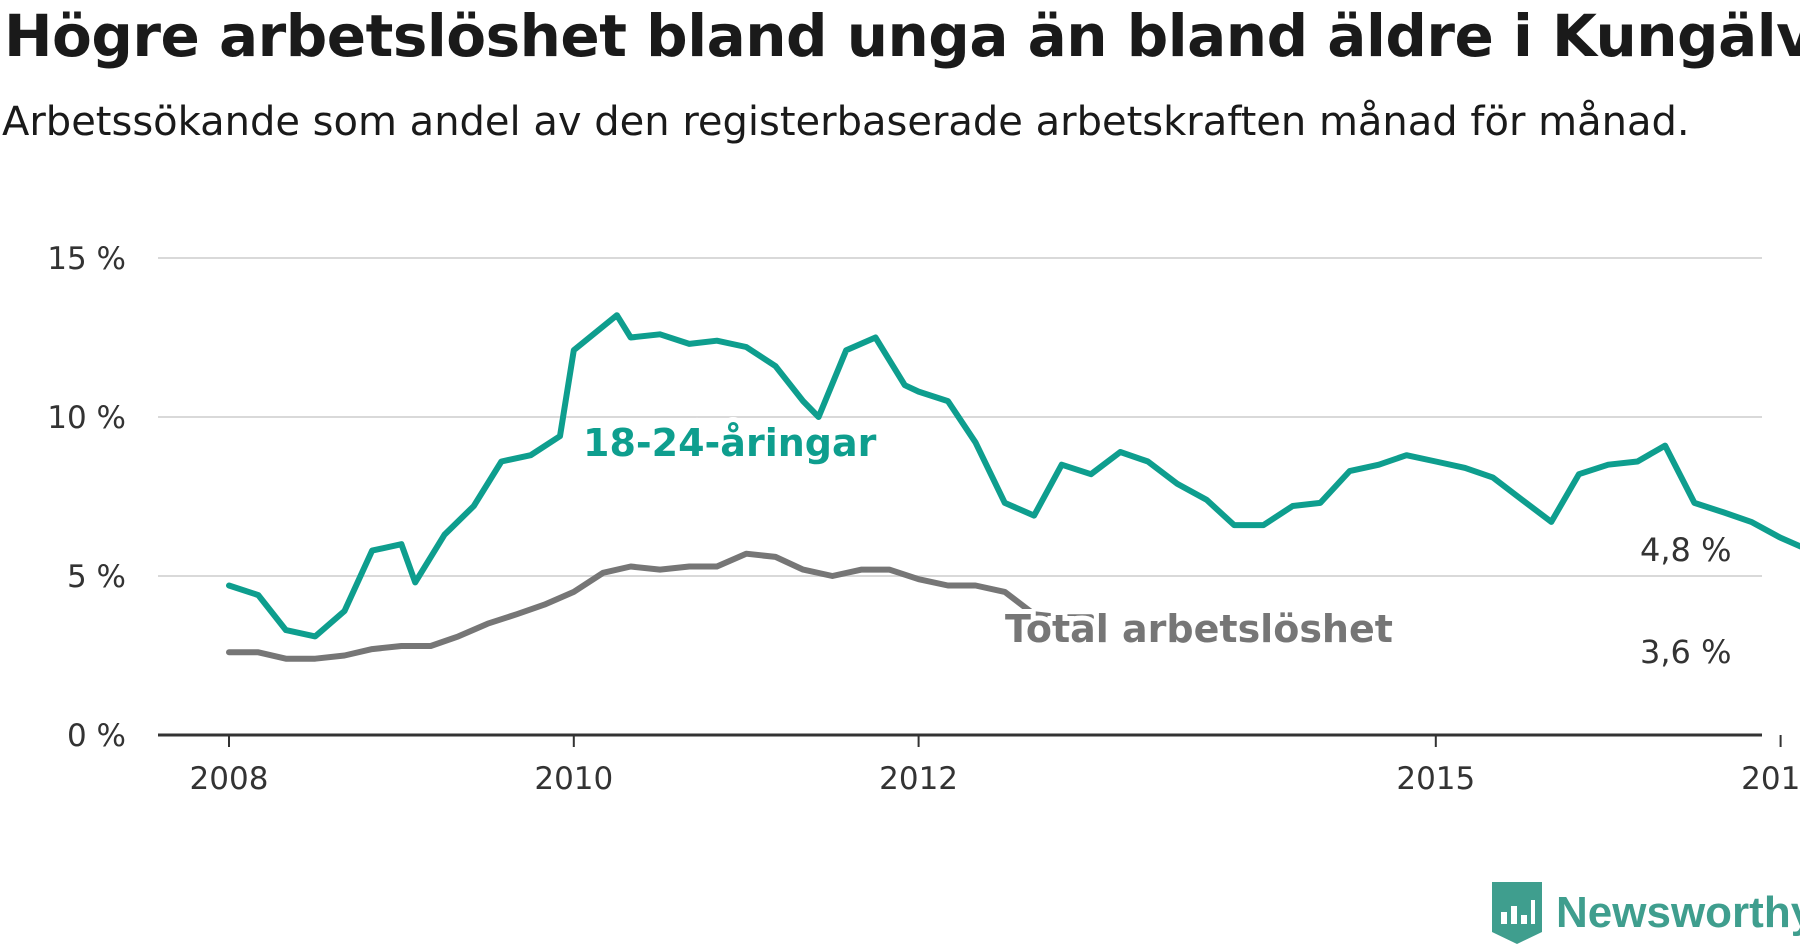  I want to click on y-tick-label: 5 %, so click(96, 577).